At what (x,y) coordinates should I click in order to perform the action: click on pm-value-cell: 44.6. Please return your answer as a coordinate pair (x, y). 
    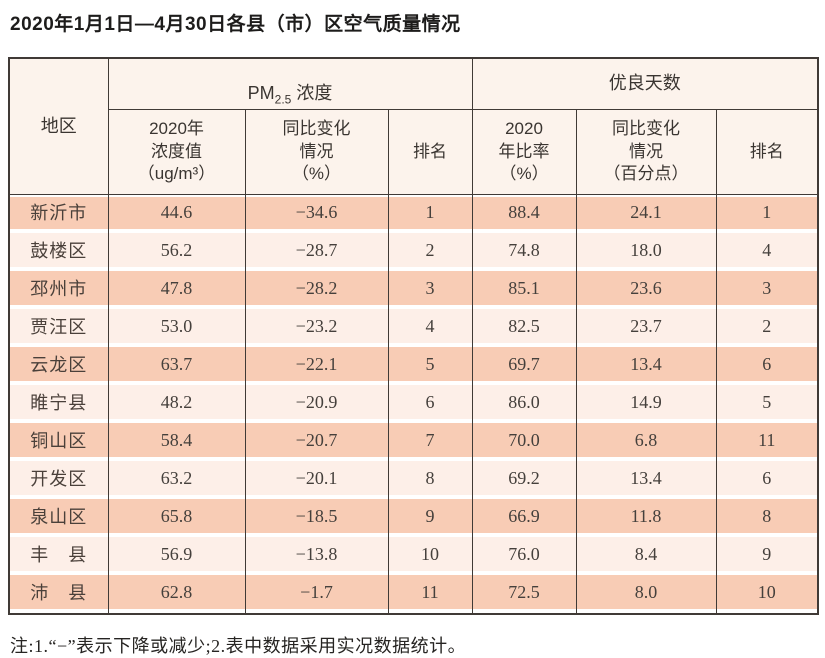
    Looking at the image, I should click on (176, 213).